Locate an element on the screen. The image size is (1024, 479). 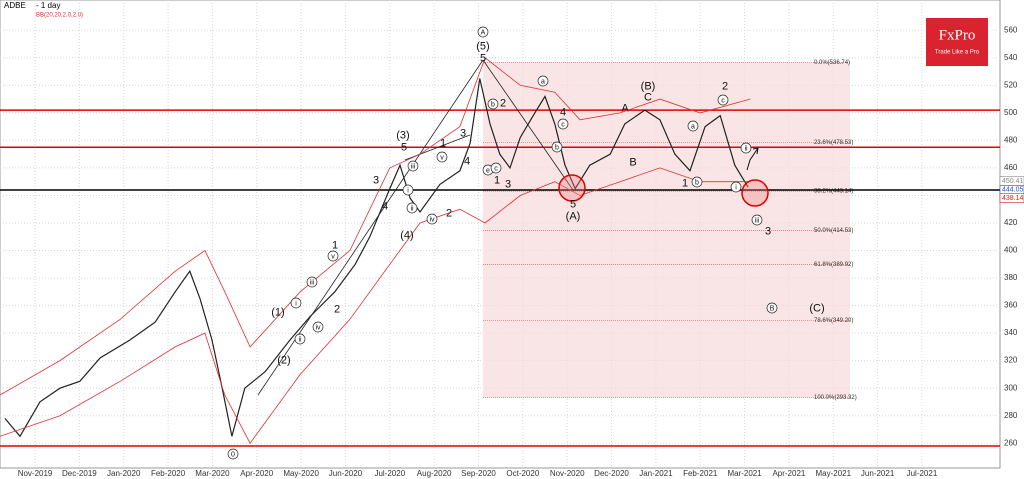
wave-label: iii is located at coordinates (312, 282).